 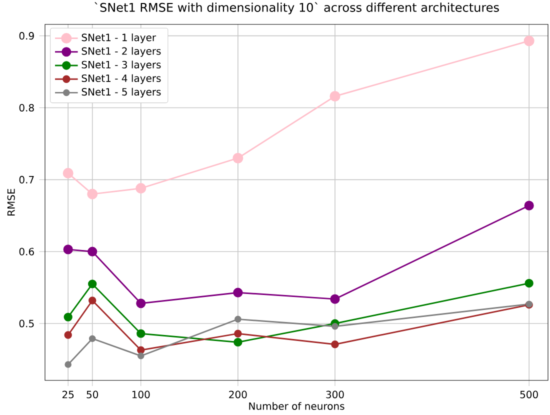 What do you see at coordinates (296, 406) in the screenshot?
I see `x-axis-title: Number of neurons` at bounding box center [296, 406].